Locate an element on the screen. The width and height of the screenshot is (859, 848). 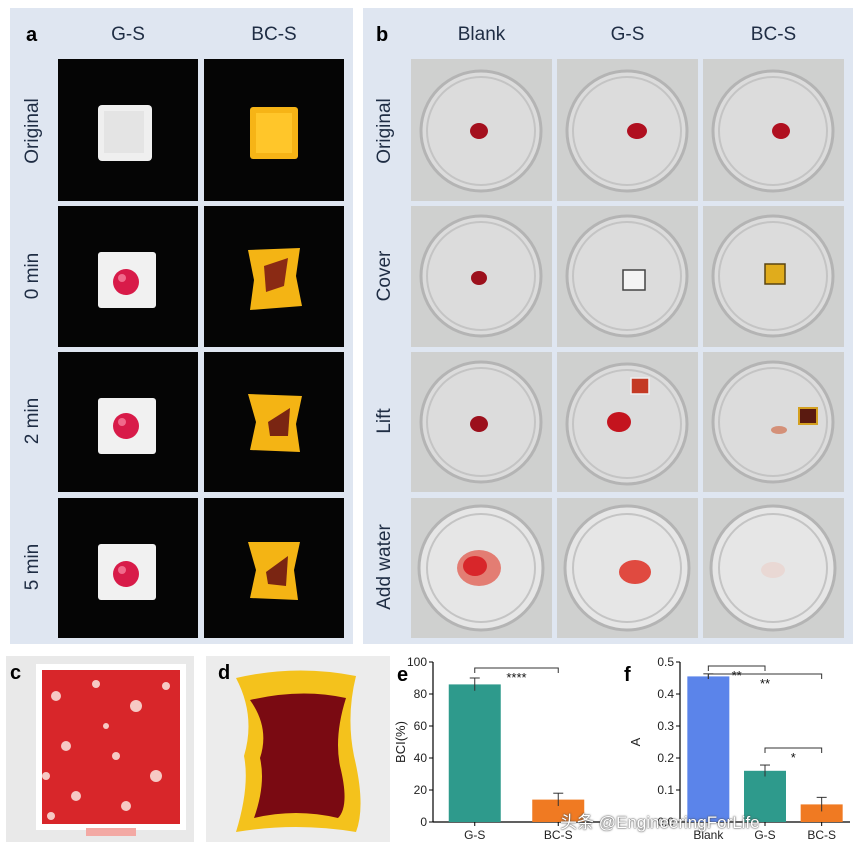
panel-b-column-header: G-S is located at coordinates (627, 34).